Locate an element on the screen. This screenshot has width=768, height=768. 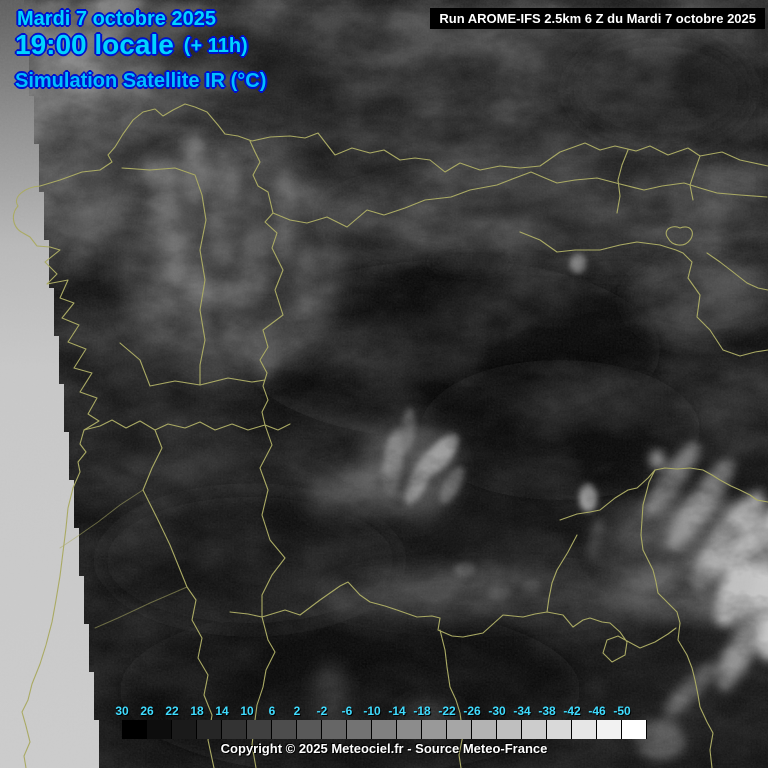
legend-tick-label: -42 is located at coordinates (572, 711).